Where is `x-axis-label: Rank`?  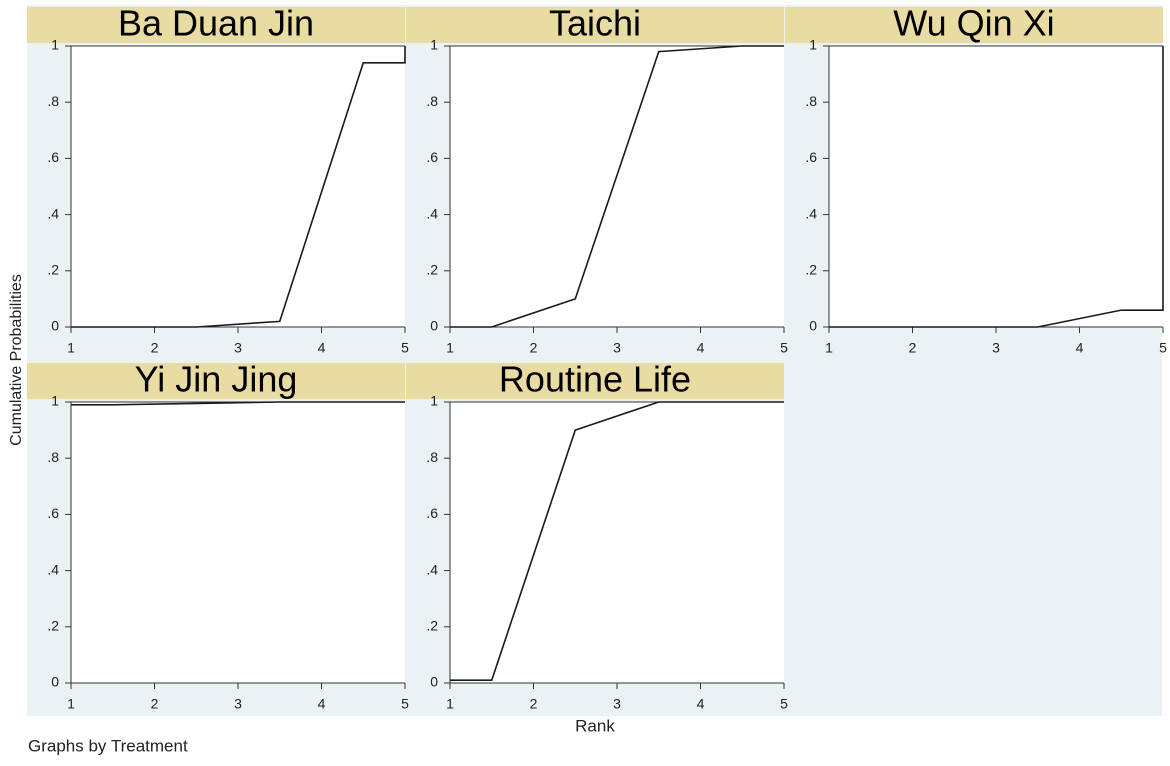
x-axis-label: Rank is located at coordinates (595, 725).